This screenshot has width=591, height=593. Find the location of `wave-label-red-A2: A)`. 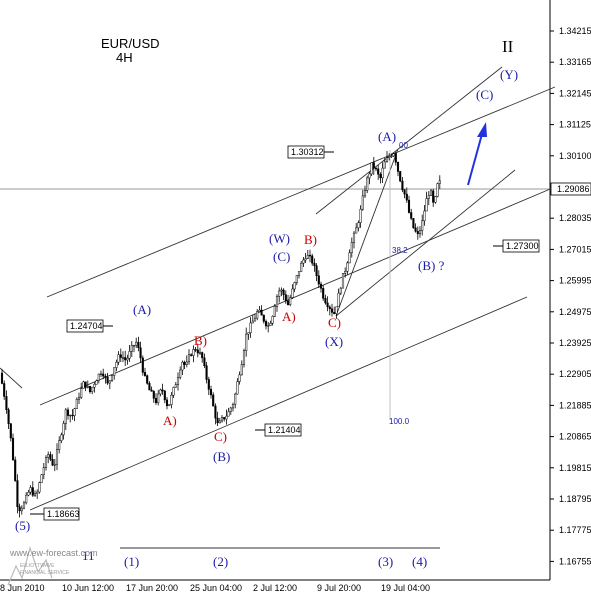

wave-label-red-A2: A) is located at coordinates (289, 316).